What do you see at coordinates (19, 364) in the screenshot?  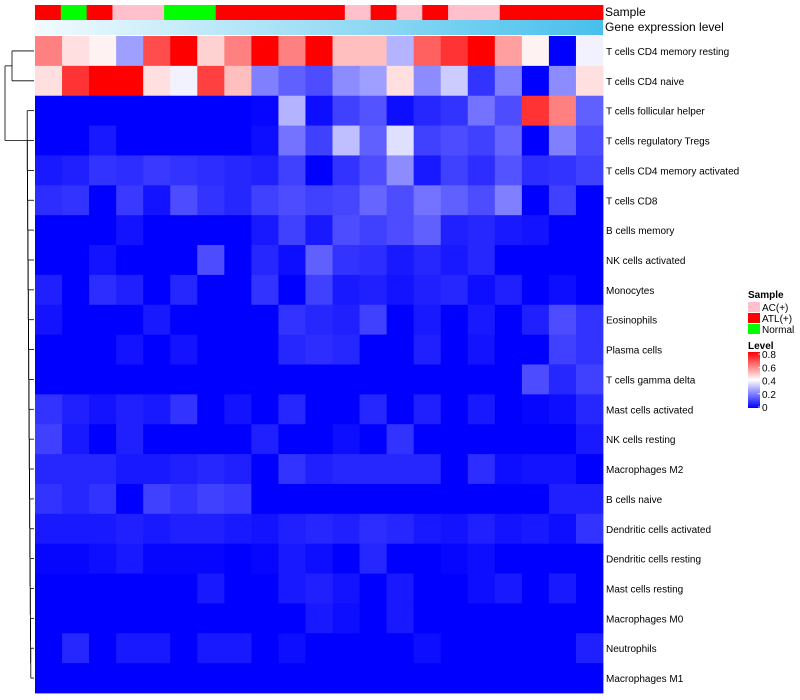 I see `row-dendrogram` at bounding box center [19, 364].